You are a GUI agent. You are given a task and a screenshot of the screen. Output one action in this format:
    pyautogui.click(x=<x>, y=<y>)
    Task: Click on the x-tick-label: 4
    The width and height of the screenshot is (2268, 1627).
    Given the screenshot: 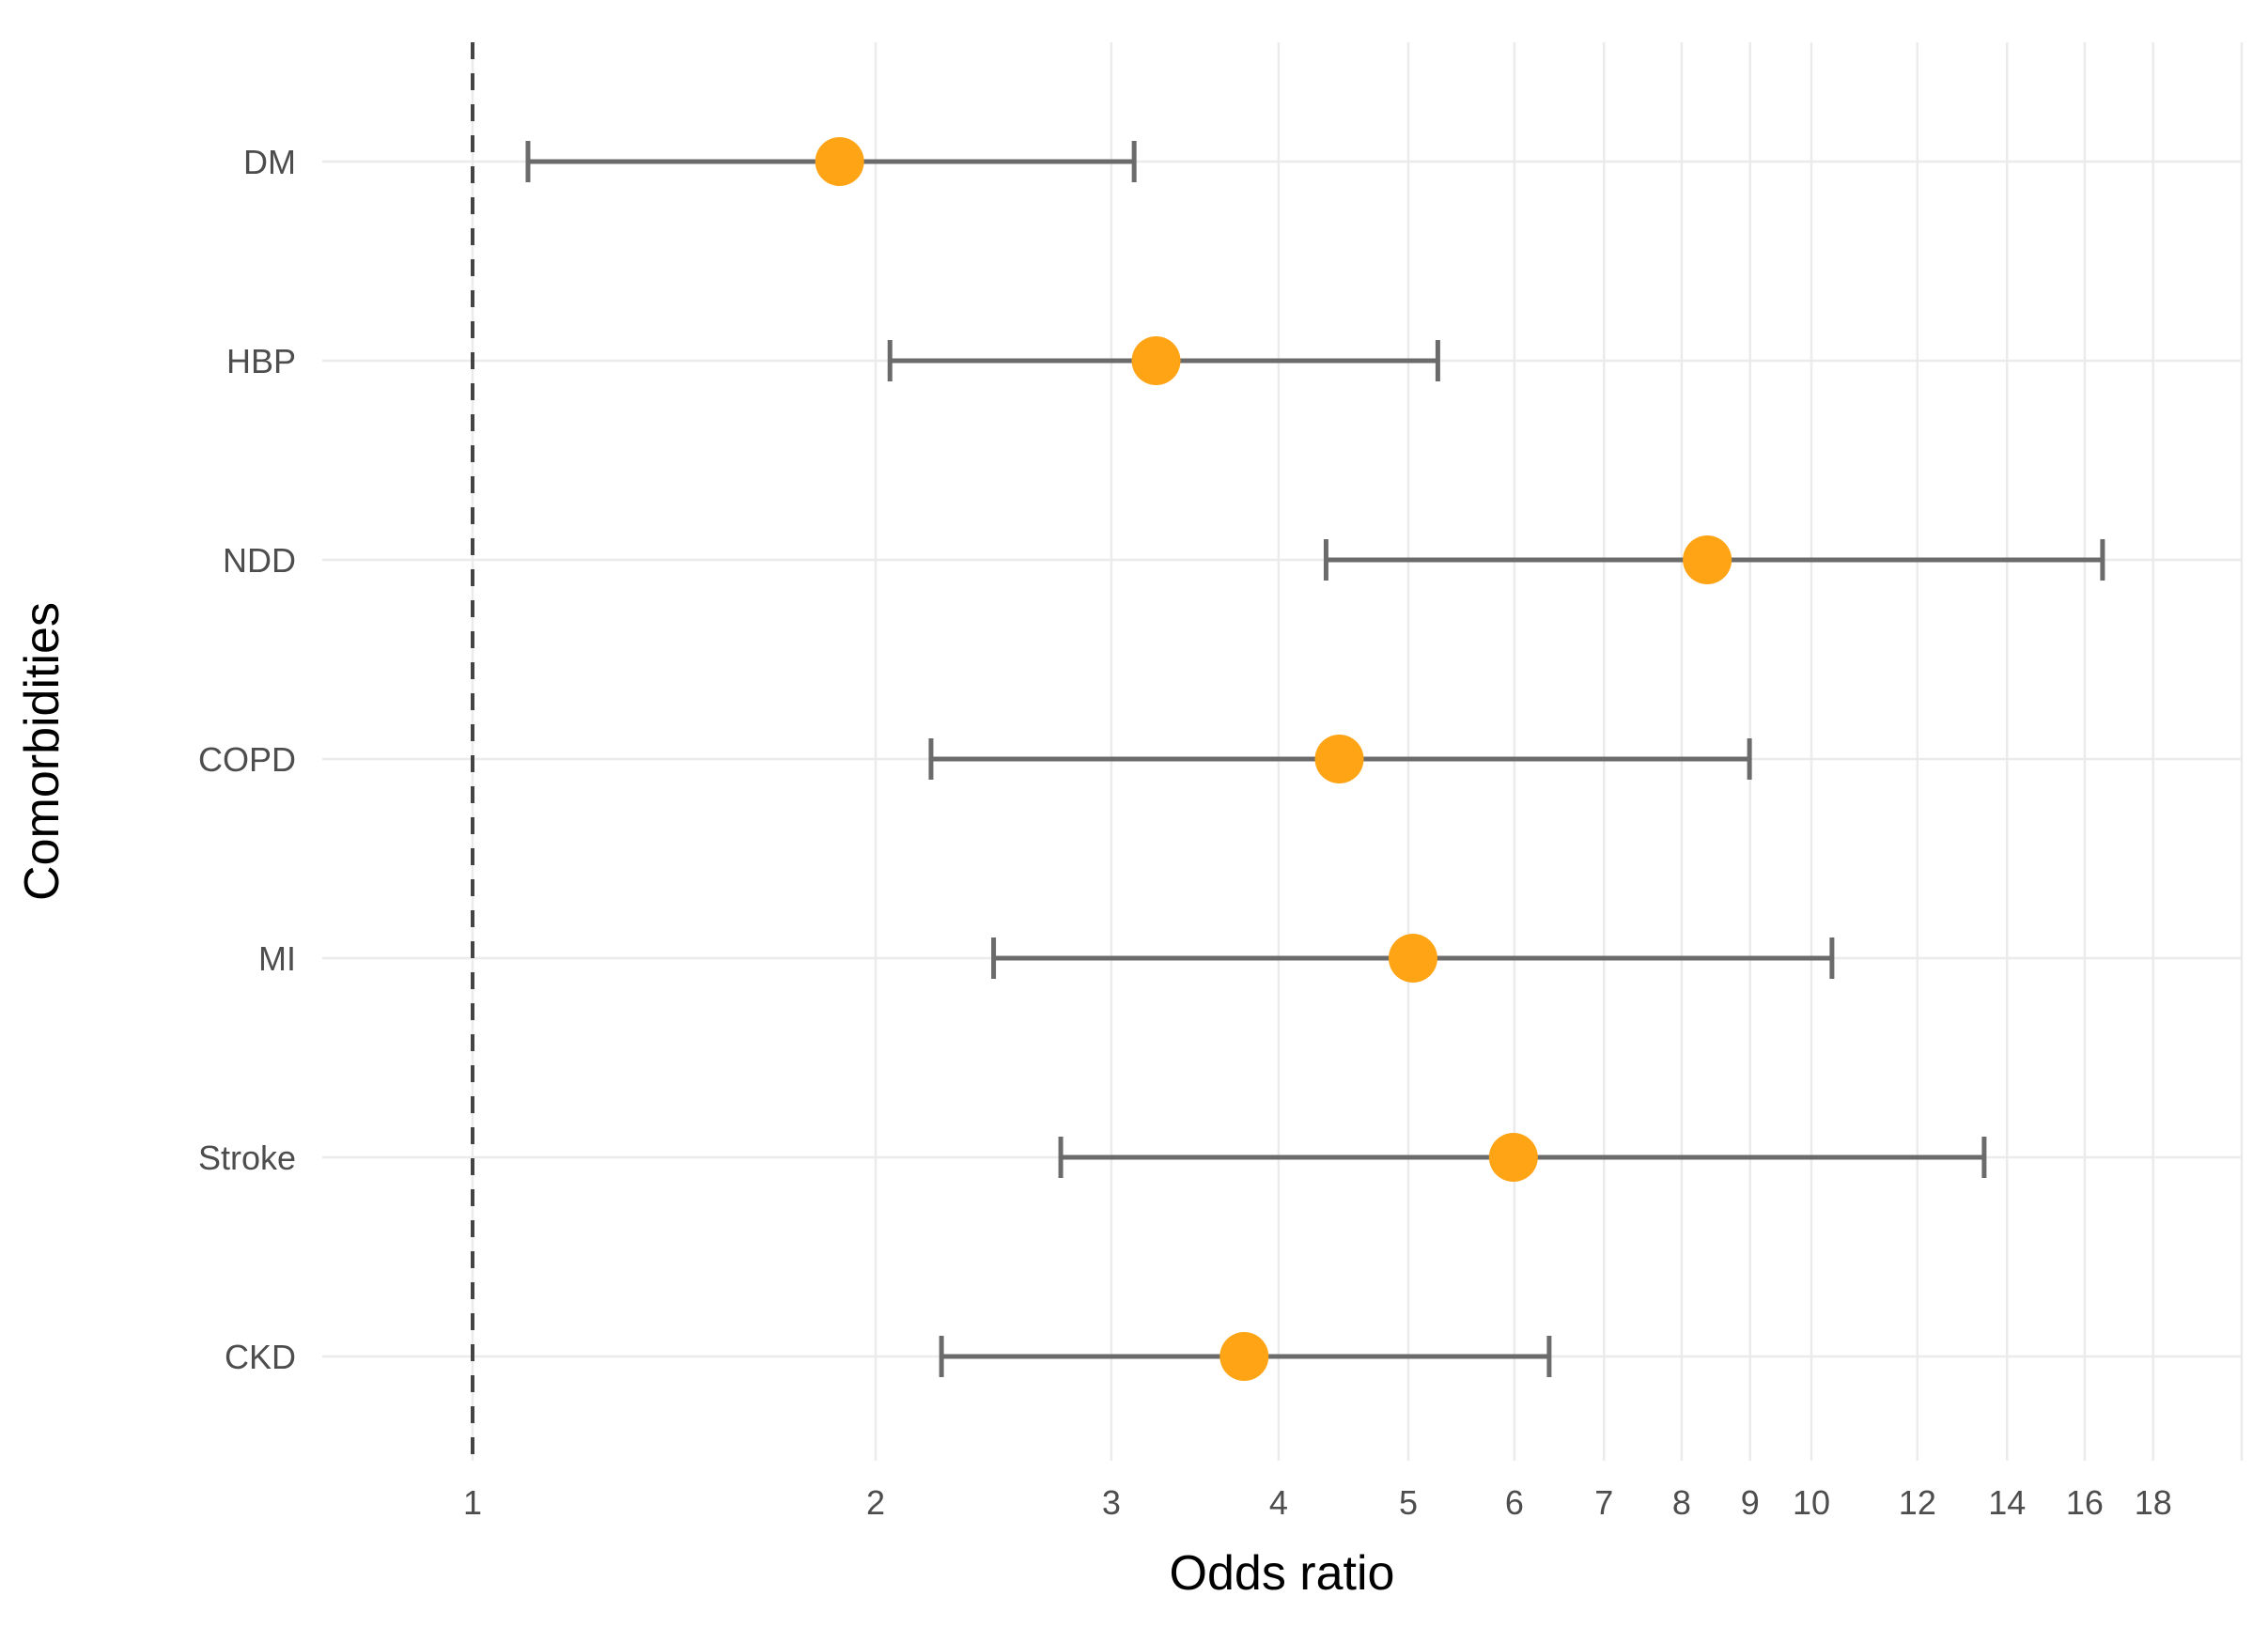 What is the action you would take?
    pyautogui.click(x=1278, y=1503)
    